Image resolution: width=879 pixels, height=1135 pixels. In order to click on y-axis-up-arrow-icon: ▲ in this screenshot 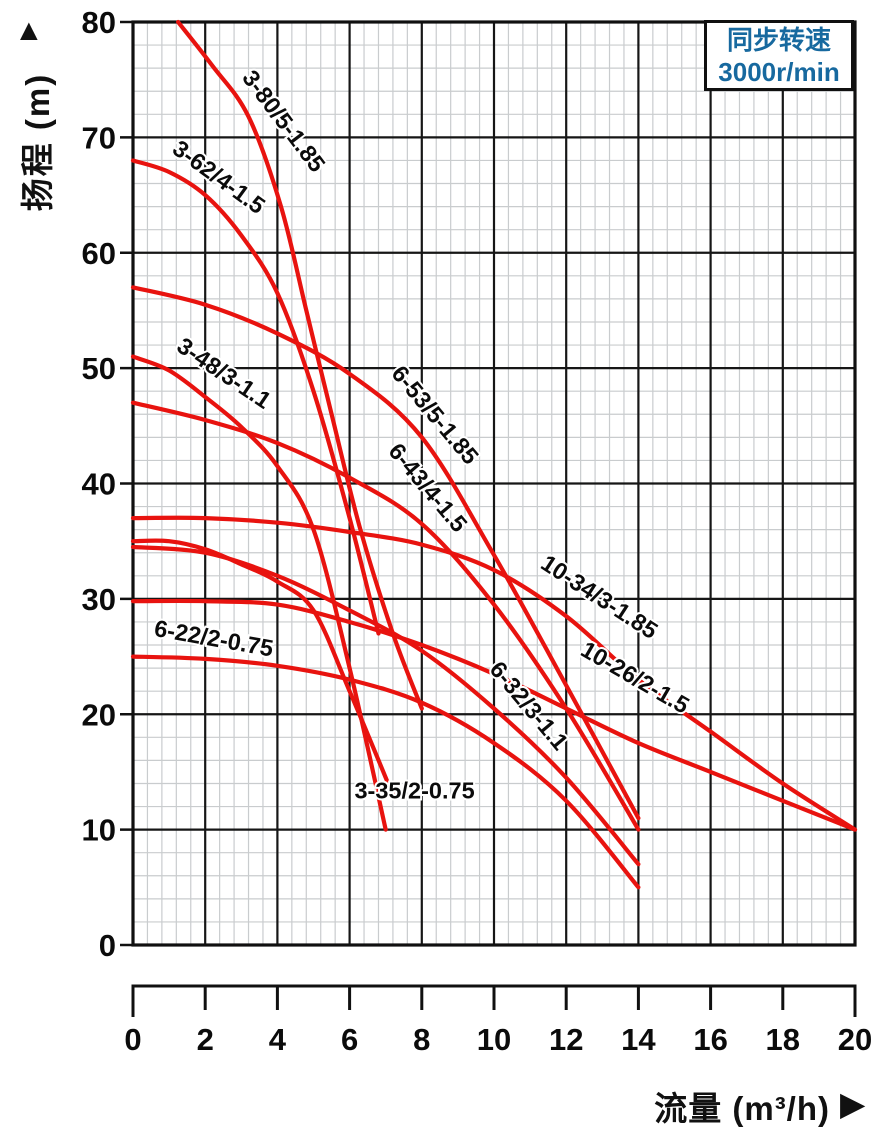, I will do `click(29, 30)`.